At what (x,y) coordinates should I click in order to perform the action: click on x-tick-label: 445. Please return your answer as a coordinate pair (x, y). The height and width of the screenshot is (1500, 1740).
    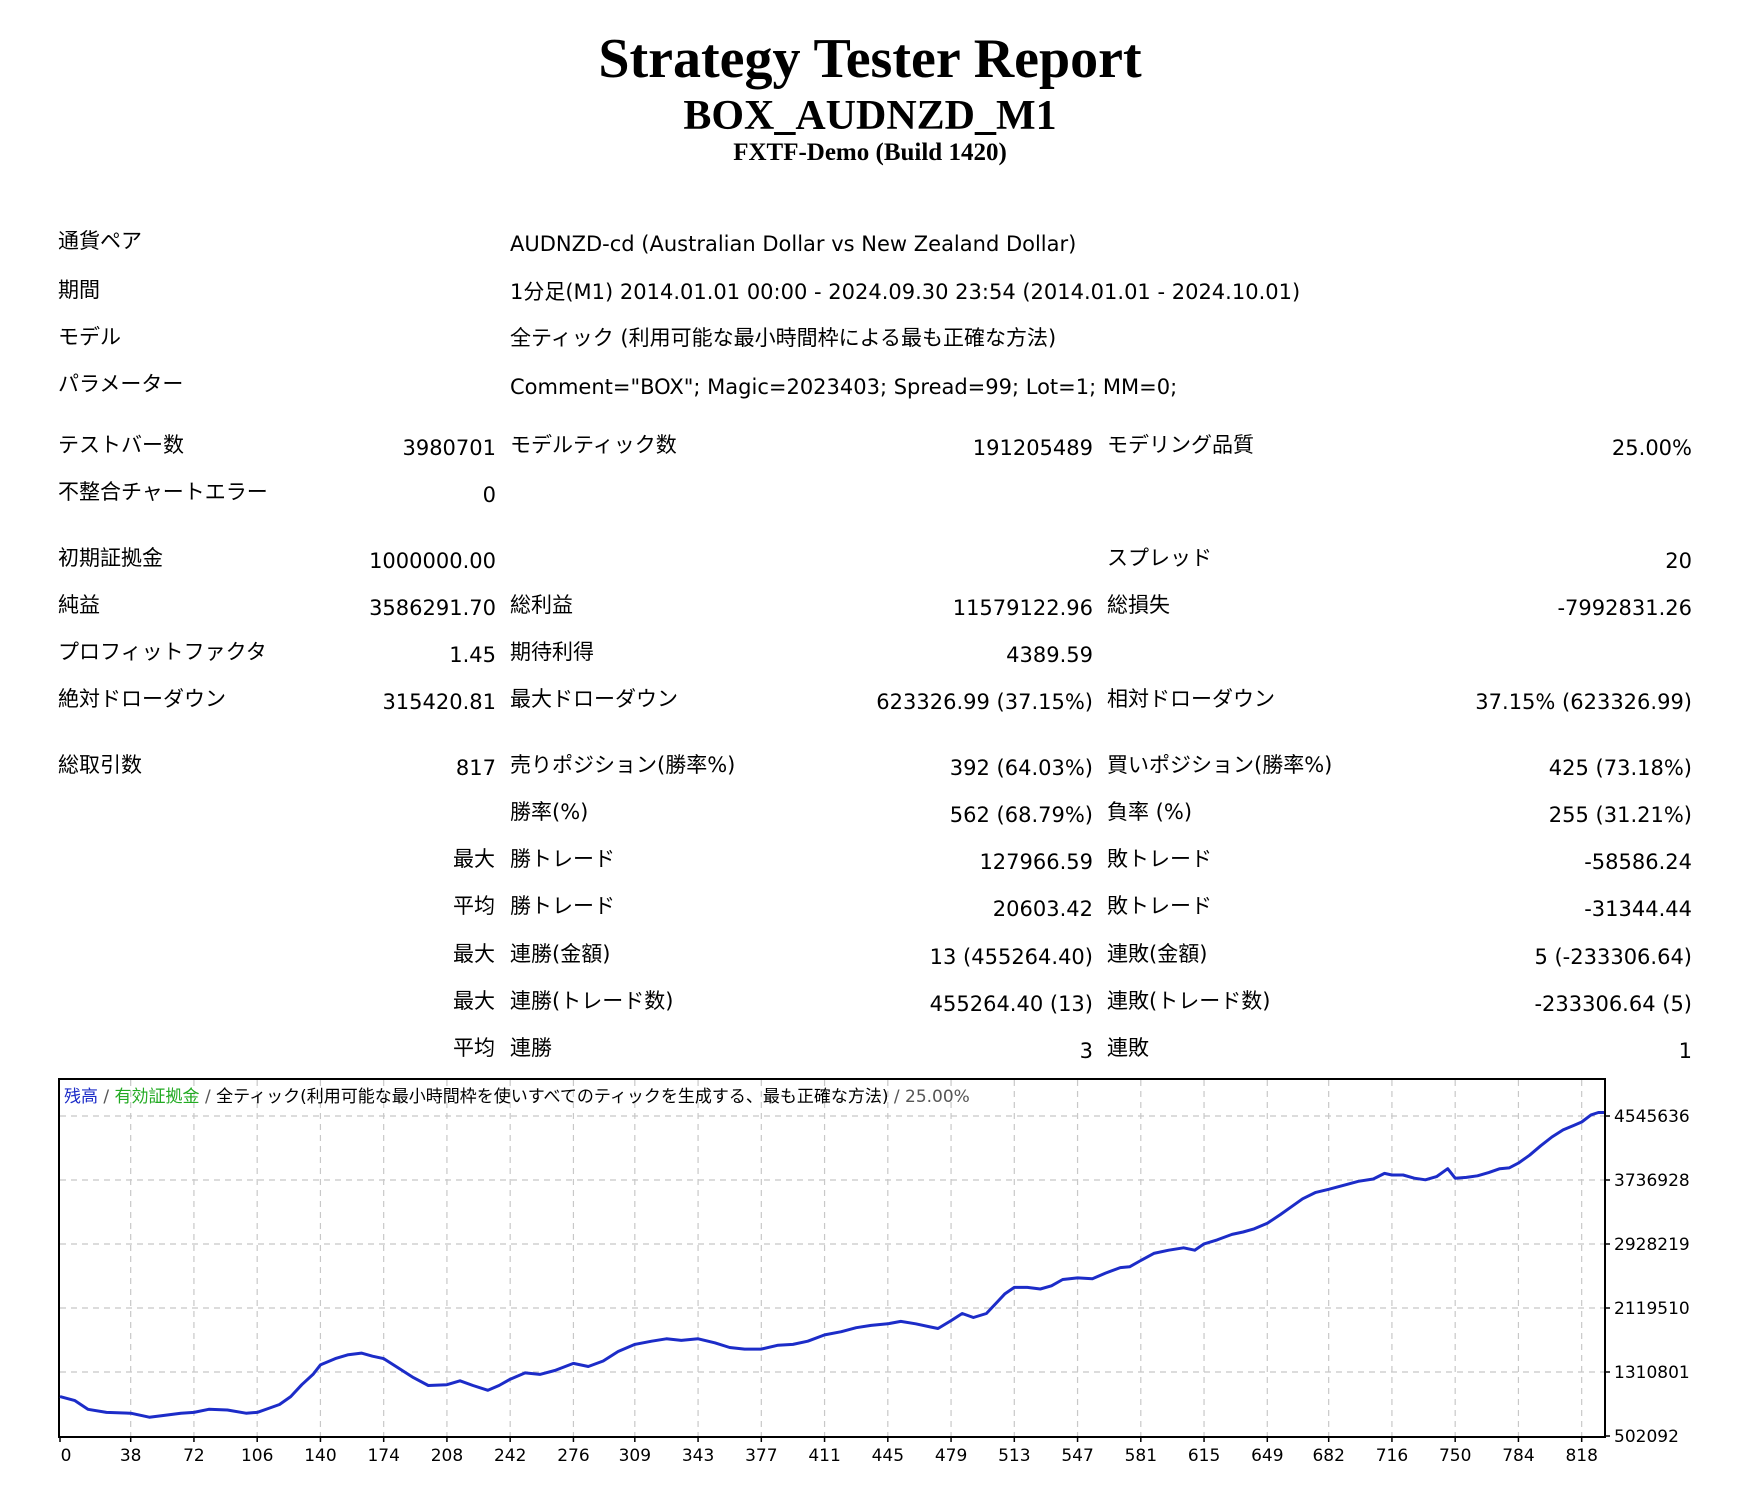
    Looking at the image, I should click on (888, 1456).